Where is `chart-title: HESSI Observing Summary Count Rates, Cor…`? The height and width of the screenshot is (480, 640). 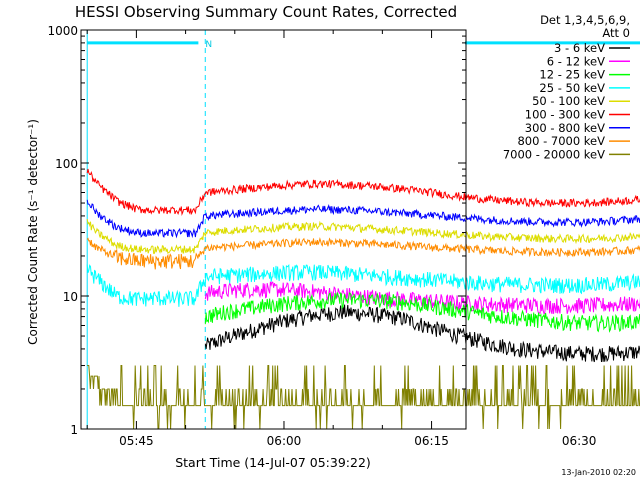
chart-title: HESSI Observing Summary Count Rates, Cor… is located at coordinates (266, 12).